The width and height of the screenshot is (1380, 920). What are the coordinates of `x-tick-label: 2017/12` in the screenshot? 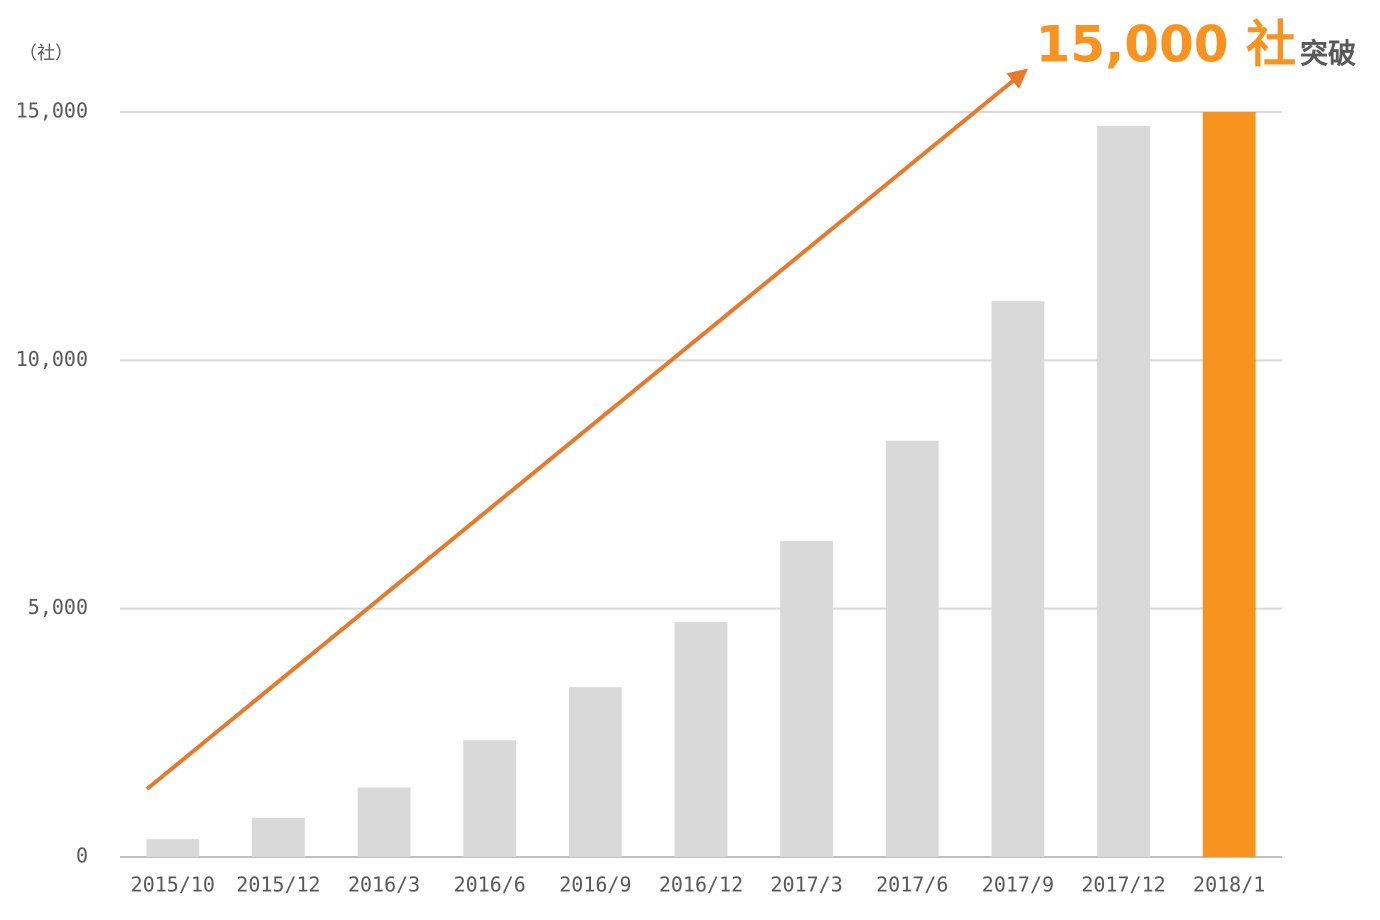 It's located at (1123, 885).